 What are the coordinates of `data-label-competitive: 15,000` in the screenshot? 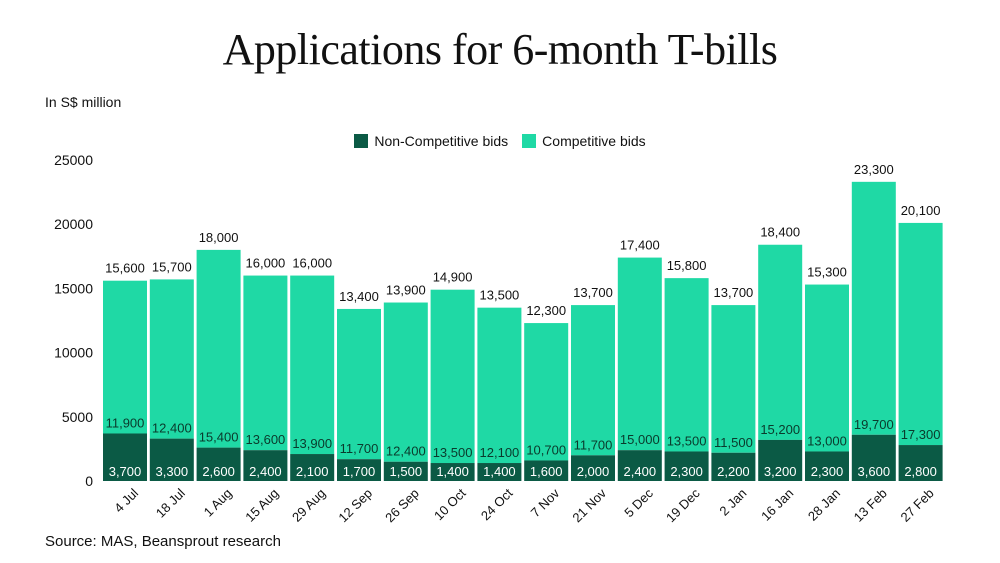 It's located at (640, 439).